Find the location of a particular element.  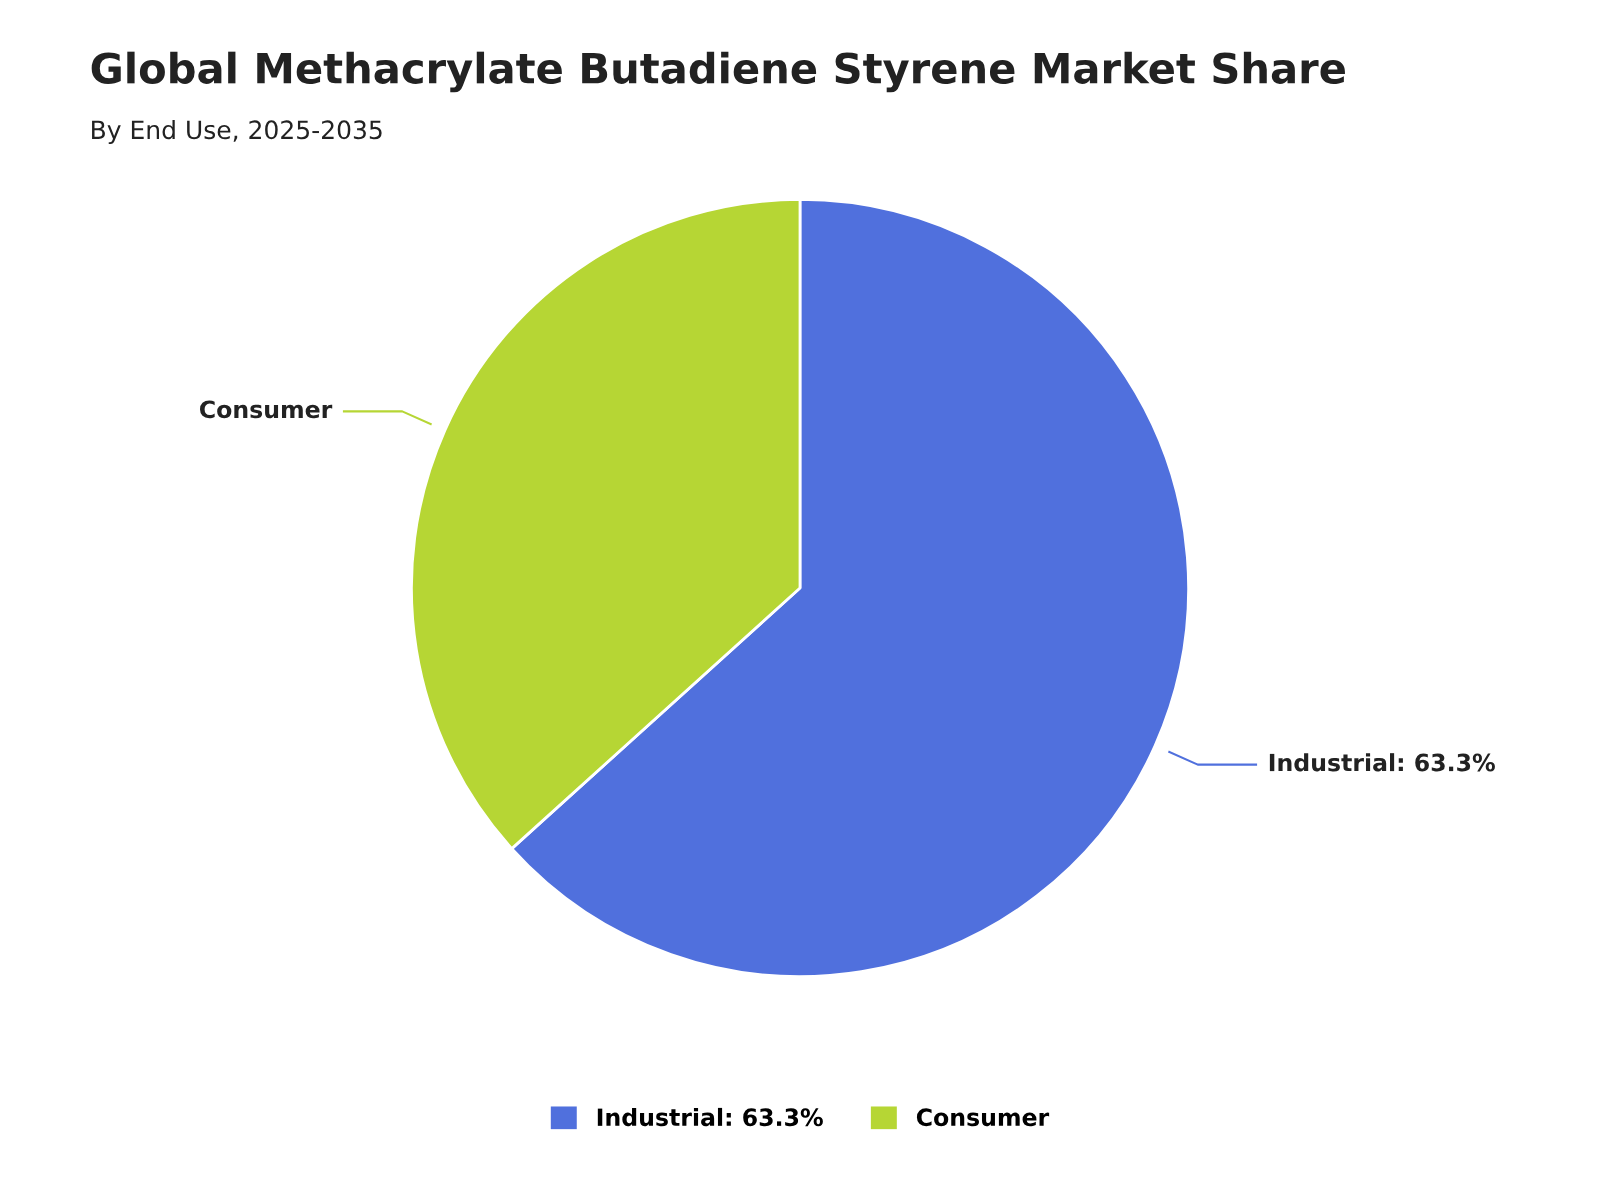

chart-subtitle: By End Use, 2025-2035 is located at coordinates (237, 132).